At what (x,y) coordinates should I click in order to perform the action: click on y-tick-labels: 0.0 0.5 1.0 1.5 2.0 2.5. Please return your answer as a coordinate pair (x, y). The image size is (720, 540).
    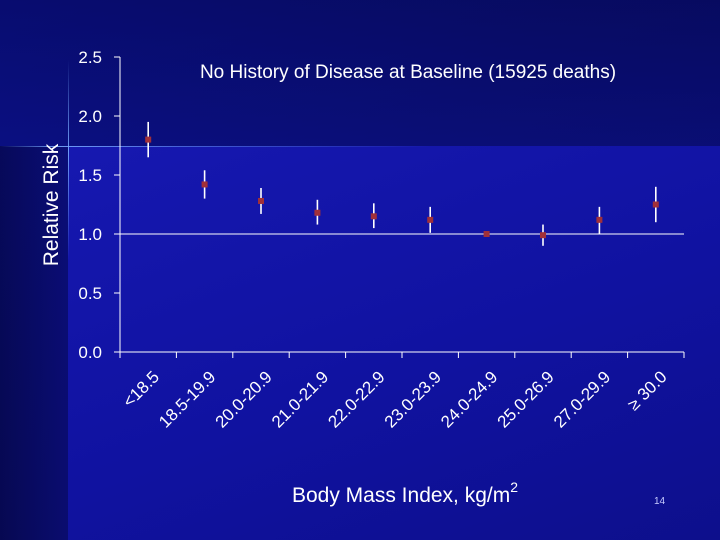
    Looking at the image, I should click on (90, 205).